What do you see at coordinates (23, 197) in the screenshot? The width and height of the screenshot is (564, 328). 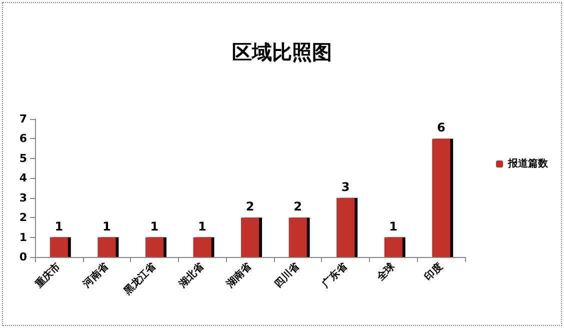 I see `y-tick-label: 3` at bounding box center [23, 197].